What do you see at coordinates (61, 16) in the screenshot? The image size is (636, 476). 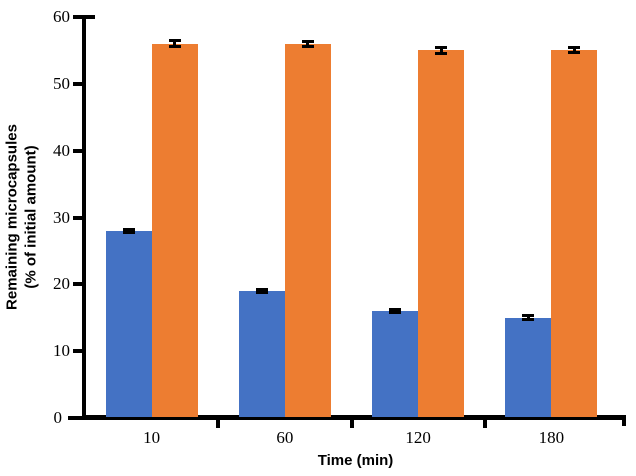 I see `y-axis-tick-label: 60` at bounding box center [61, 16].